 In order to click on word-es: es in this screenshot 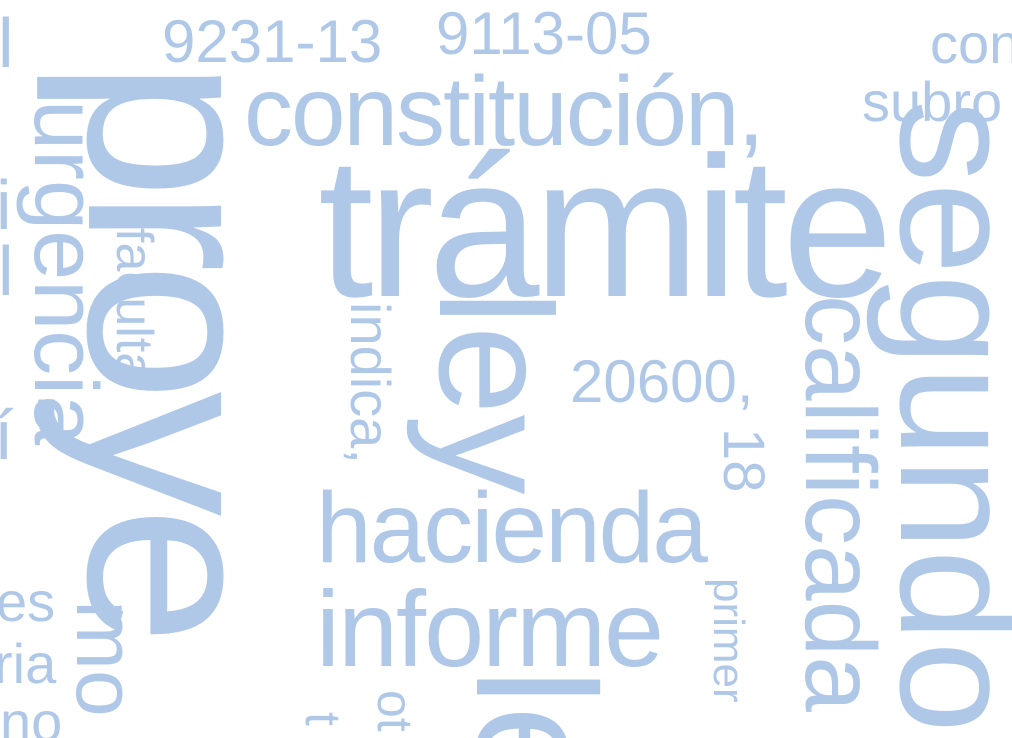, I will do `click(28, 601)`.